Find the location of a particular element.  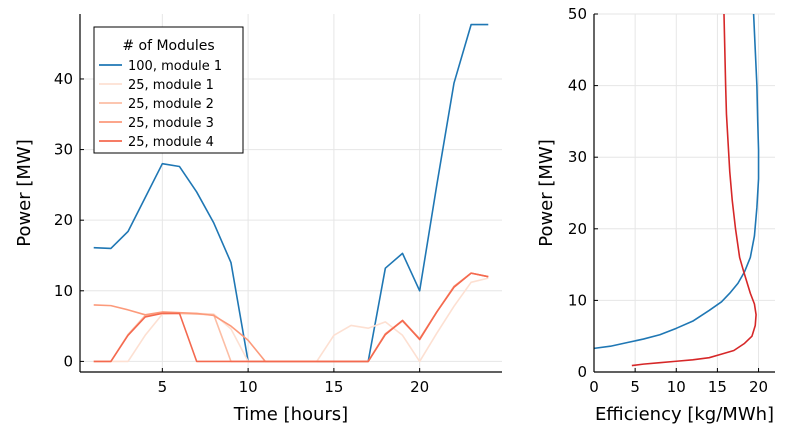

legend-label-1: 100, module 1 is located at coordinates (175, 66).